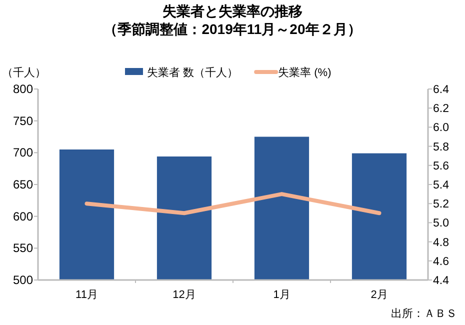 This screenshot has height=325, width=465. What do you see at coordinates (184, 295) in the screenshot?
I see `x-tick-label: 12月` at bounding box center [184, 295].